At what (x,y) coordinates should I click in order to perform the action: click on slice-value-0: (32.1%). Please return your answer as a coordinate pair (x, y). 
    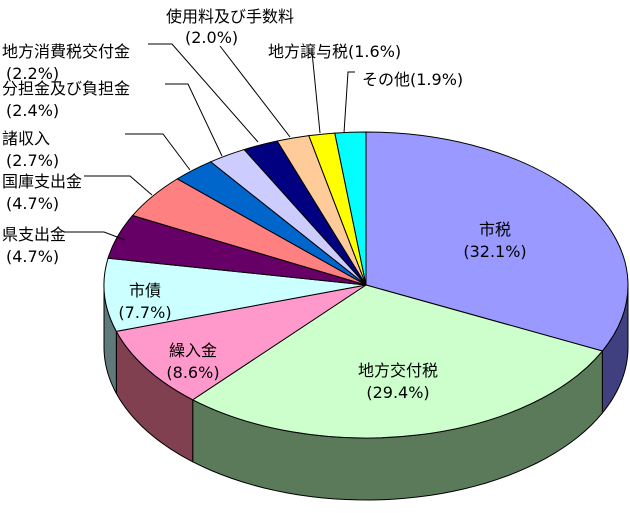
    Looking at the image, I should click on (494, 251).